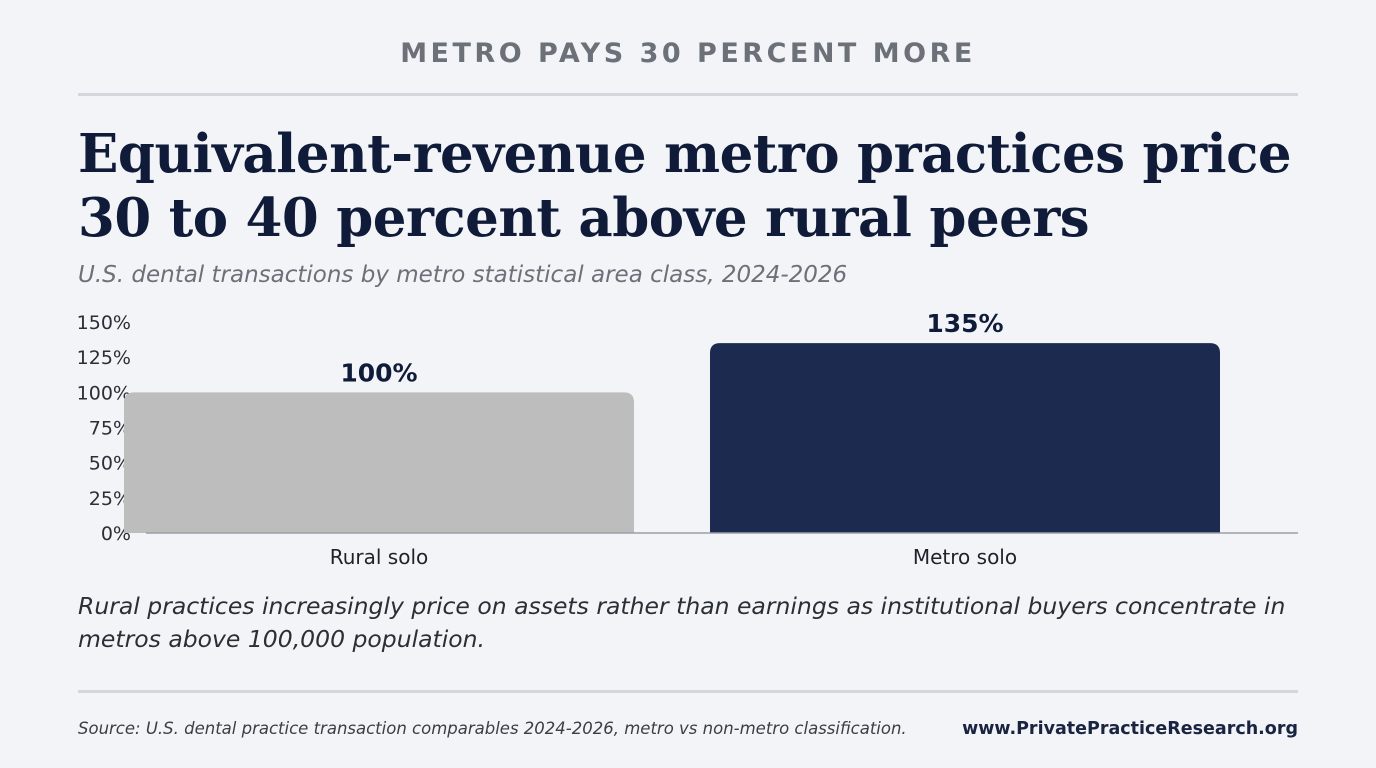 This screenshot has width=1376, height=768. Describe the element at coordinates (104, 358) in the screenshot. I see `y-tick-label: 125%` at that location.